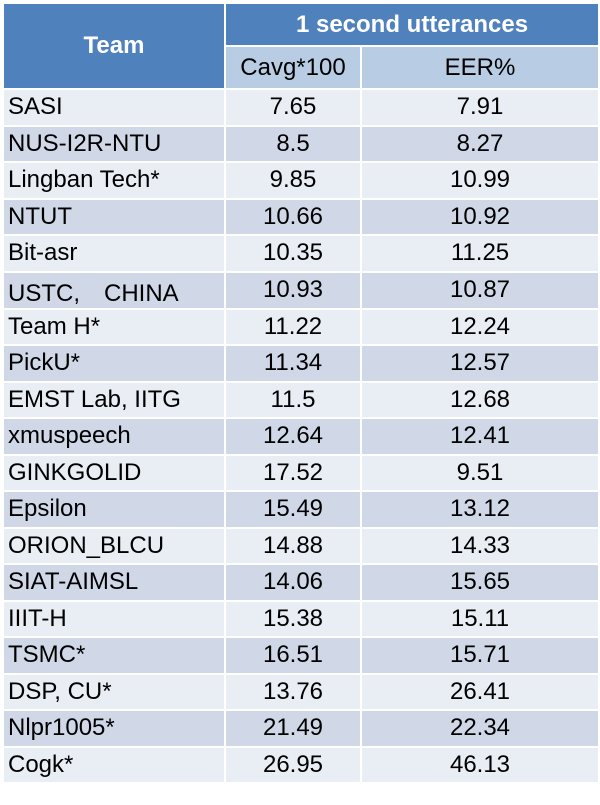 The height and width of the screenshot is (805, 600). I want to click on value-cell: 16.51, so click(293, 655).